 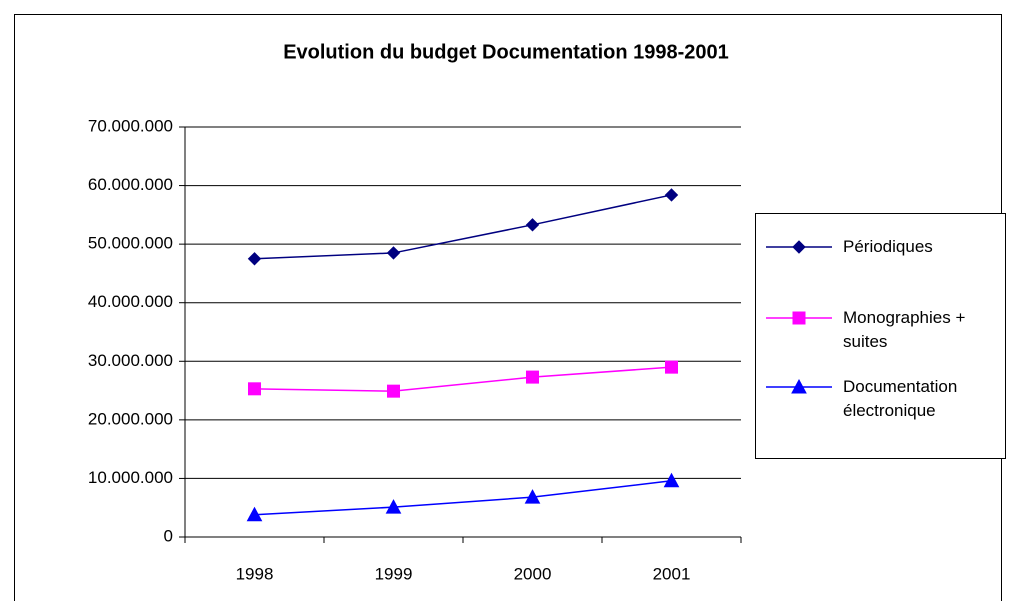 I want to click on y-tick-label: 50.000.000, so click(x=130, y=243).